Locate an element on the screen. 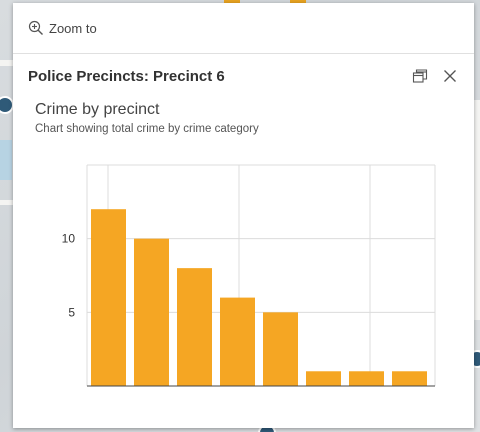 Image resolution: width=480 pixels, height=432 pixels. popup-header-actions is located at coordinates (435, 76).